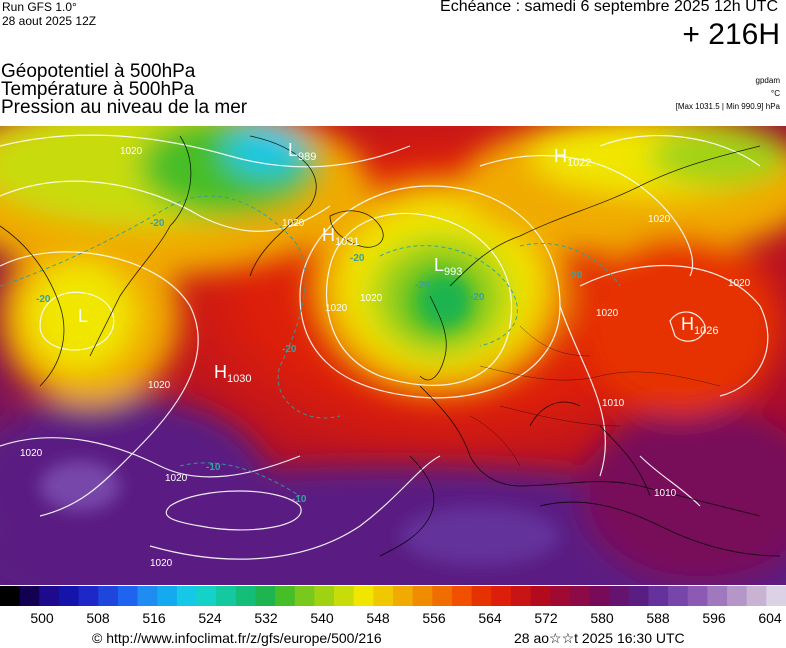  I want to click on scale-tick-label: 564, so click(490, 618).